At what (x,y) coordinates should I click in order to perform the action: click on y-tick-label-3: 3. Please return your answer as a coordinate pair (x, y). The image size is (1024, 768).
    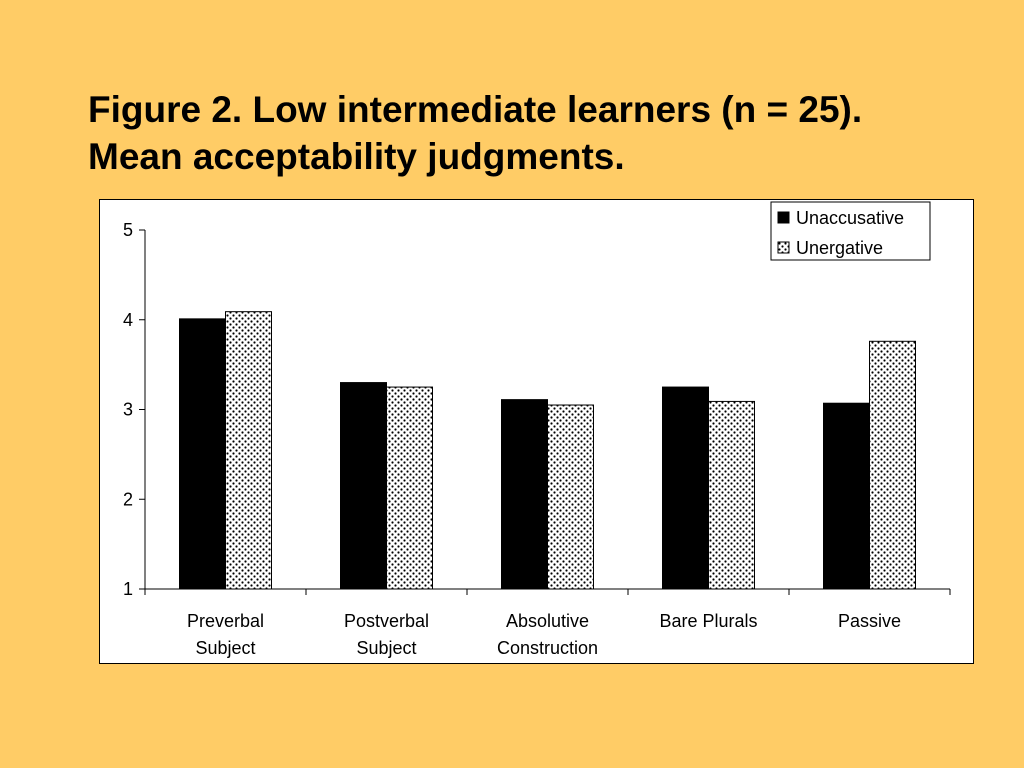
    Looking at the image, I should click on (128, 410).